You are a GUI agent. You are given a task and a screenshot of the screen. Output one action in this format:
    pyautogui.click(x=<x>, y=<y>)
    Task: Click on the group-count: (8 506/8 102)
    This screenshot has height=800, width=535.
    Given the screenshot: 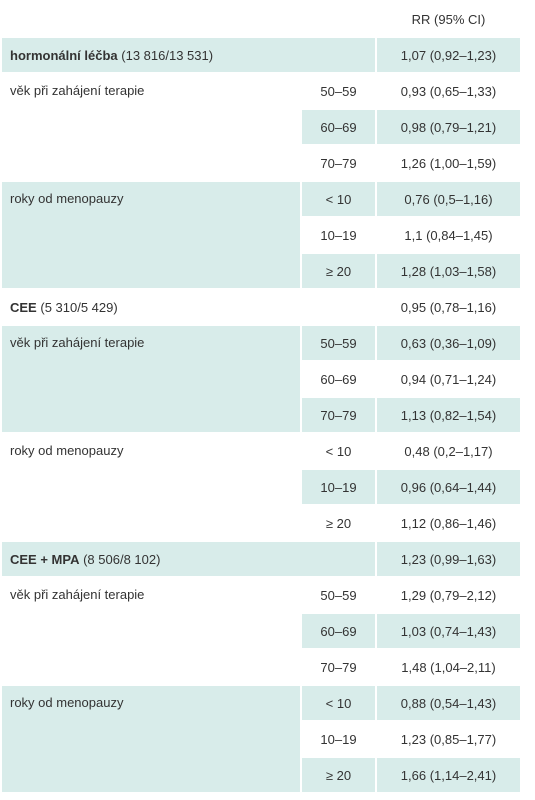 What is the action you would take?
    pyautogui.click(x=122, y=559)
    